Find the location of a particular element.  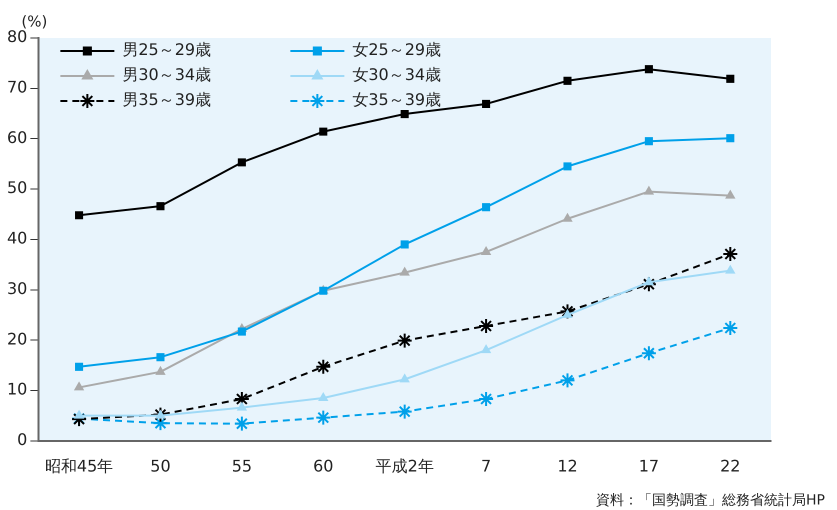

x-tick-label: 平成2年 is located at coordinates (405, 466).